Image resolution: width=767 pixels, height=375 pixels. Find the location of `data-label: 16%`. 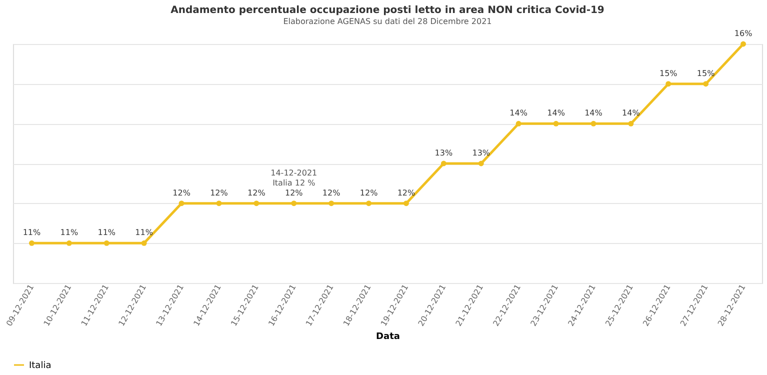

data-label: 16% is located at coordinates (743, 33).